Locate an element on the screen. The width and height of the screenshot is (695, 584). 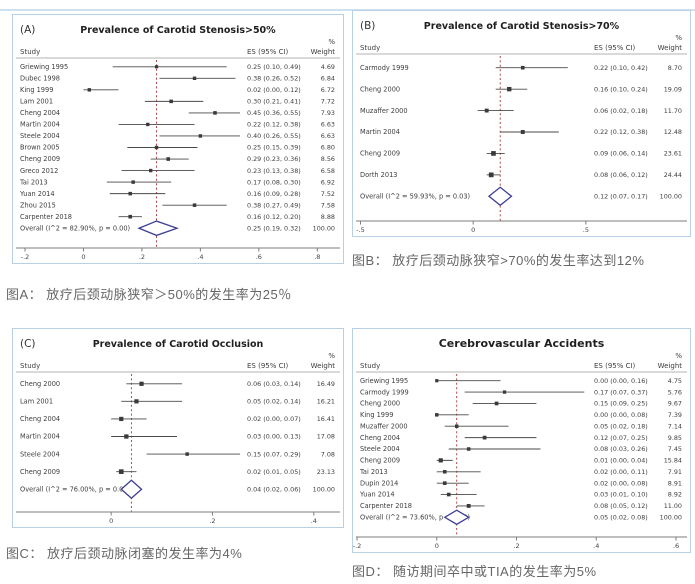
svg-text: 17.08 is located at coordinates (326, 437).